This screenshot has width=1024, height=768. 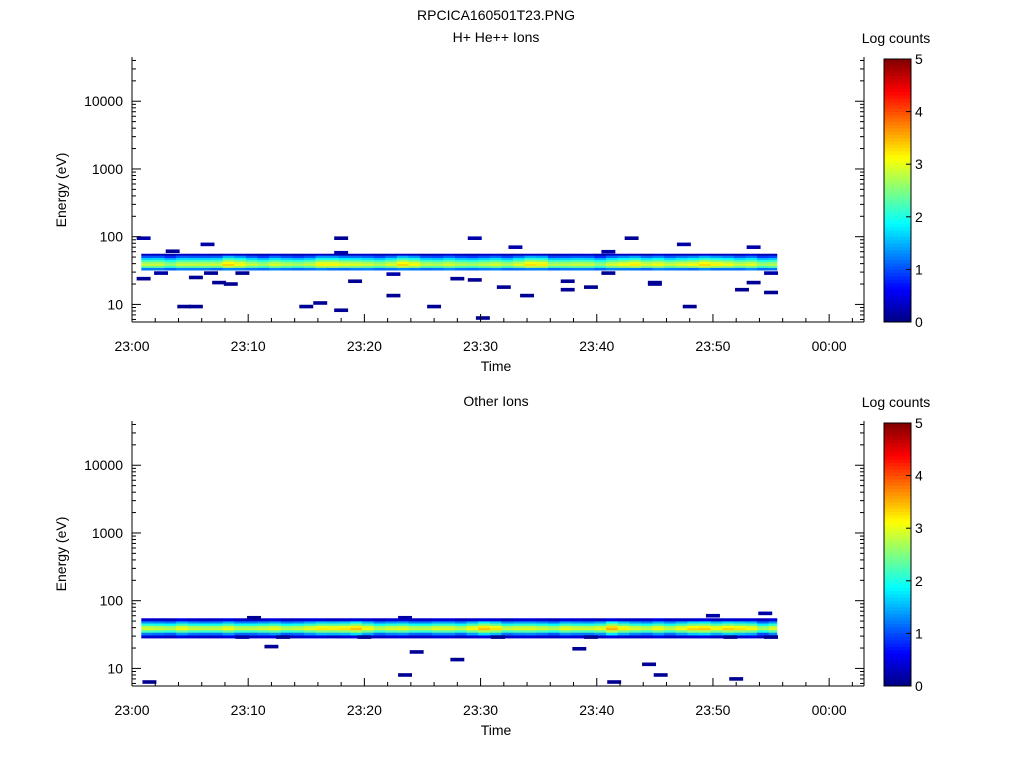 What do you see at coordinates (919, 686) in the screenshot?
I see `colorbar-tick-label: 0` at bounding box center [919, 686].